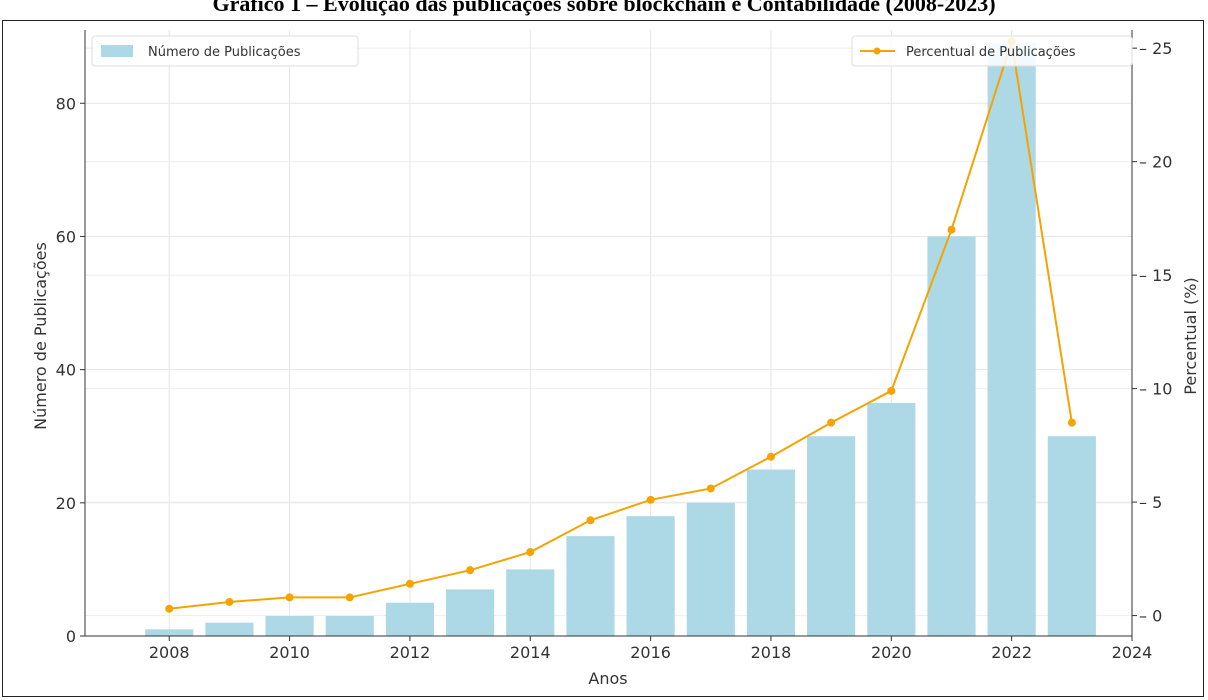 Image resolution: width=1208 pixels, height=700 pixels. I want to click on legend-right: Percentual de Publicações, so click(992, 51).